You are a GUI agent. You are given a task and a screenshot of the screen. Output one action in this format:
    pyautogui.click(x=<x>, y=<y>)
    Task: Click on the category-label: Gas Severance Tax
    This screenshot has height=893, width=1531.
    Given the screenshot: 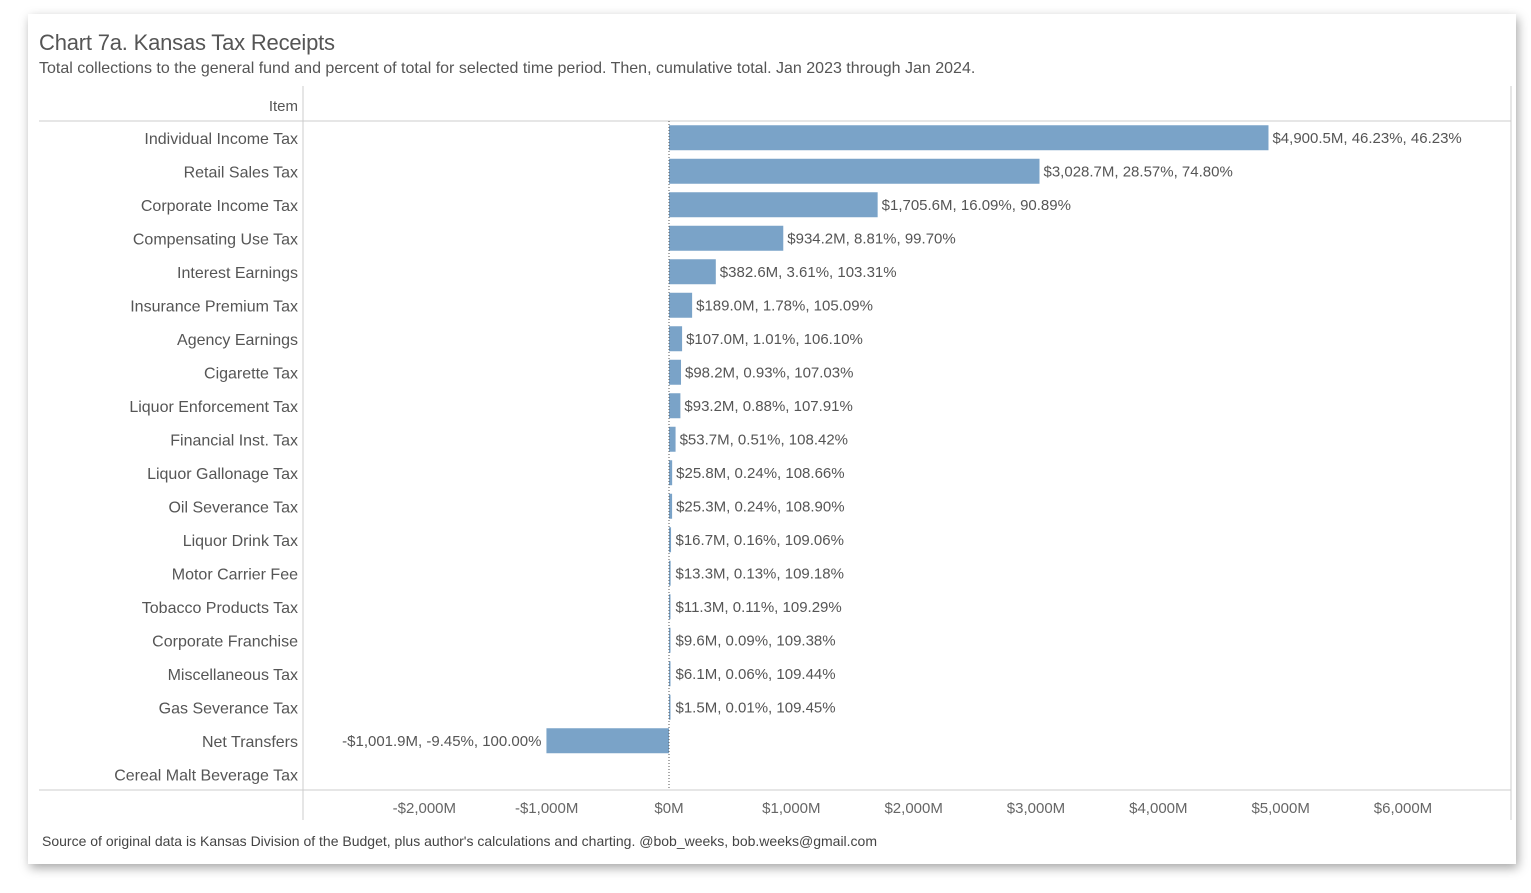 What is the action you would take?
    pyautogui.click(x=228, y=708)
    